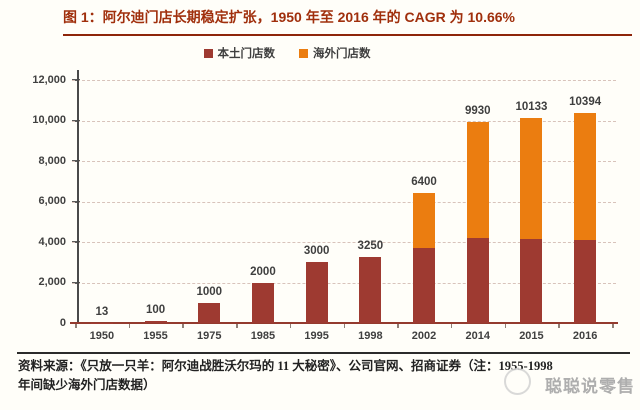 The height and width of the screenshot is (410, 640). Describe the element at coordinates (585, 176) in the screenshot. I see `bar-overseas-2016` at that location.